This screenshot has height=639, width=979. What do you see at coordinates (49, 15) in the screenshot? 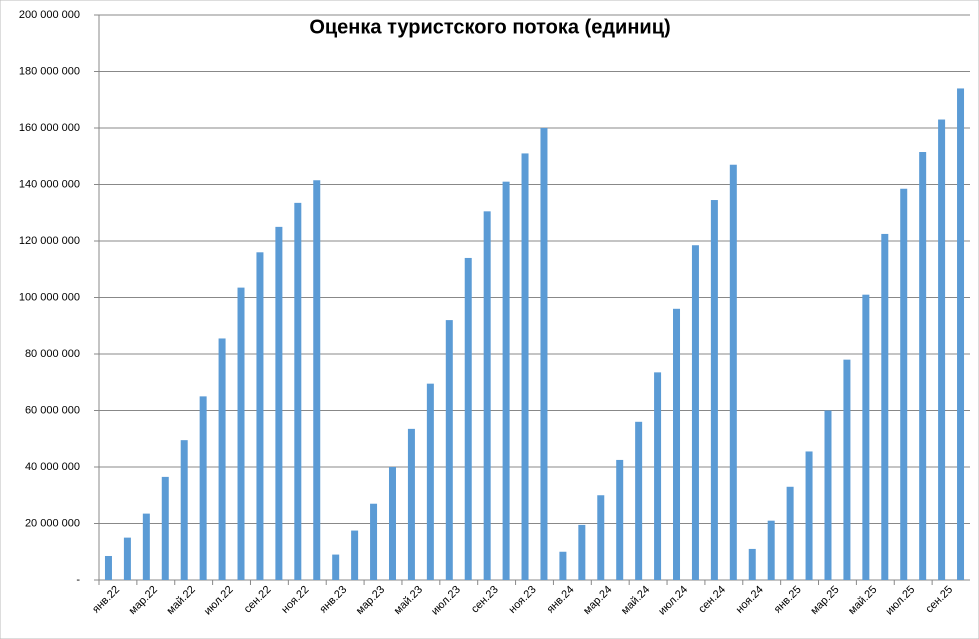
I see `y-tick-label: 200 000 000` at bounding box center [49, 15].